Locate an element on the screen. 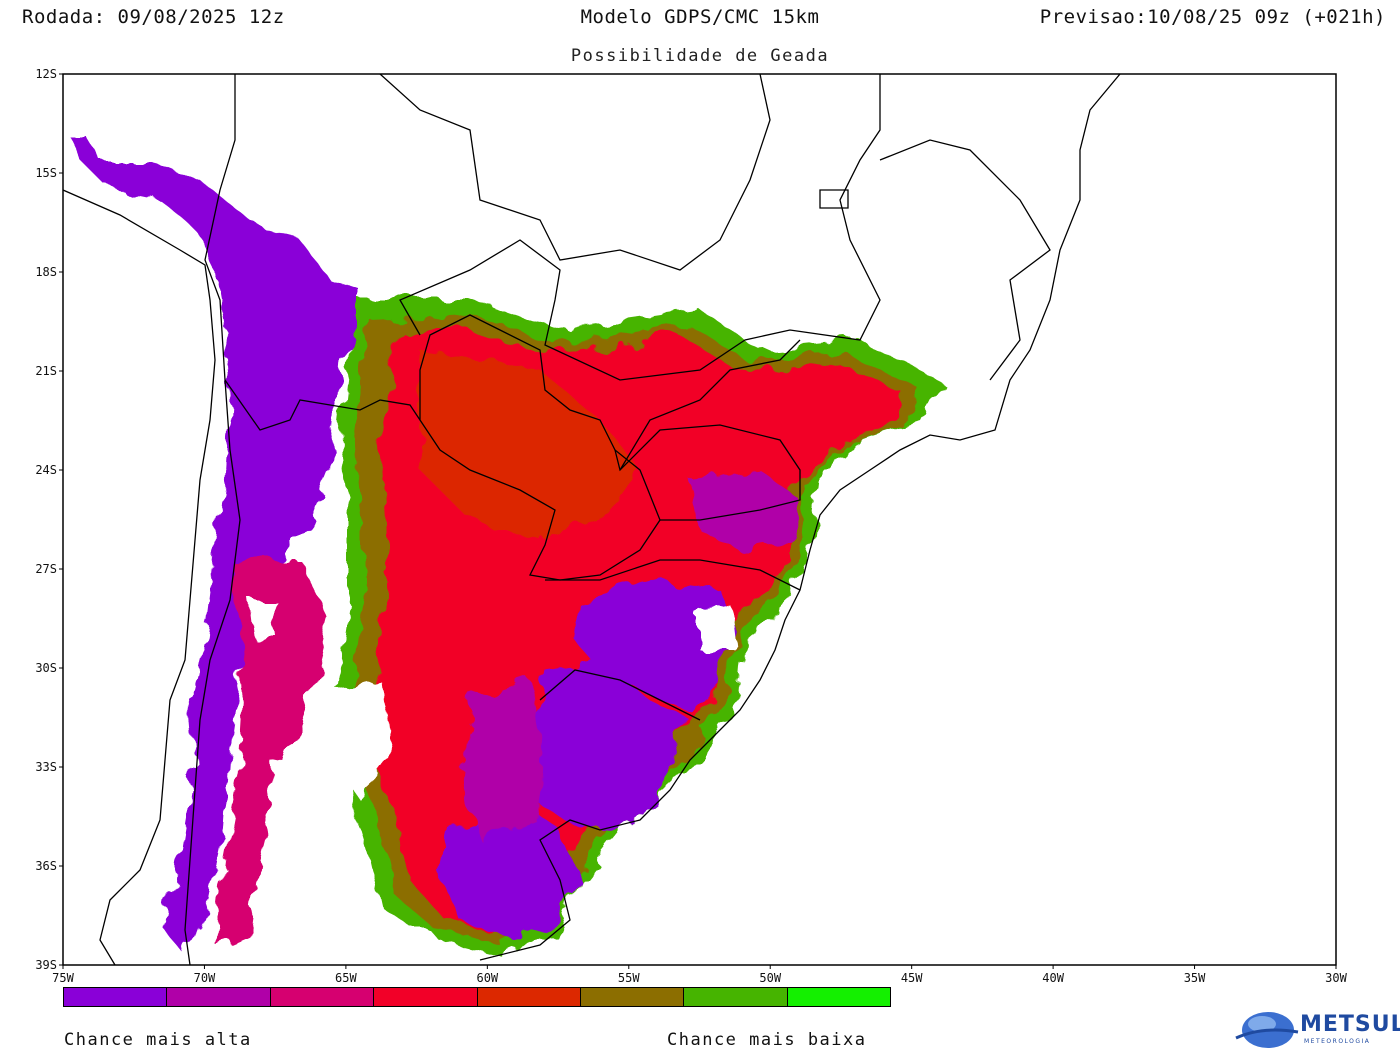 This screenshot has height=1056, width=1400. border-states-north is located at coordinates (575, 172).